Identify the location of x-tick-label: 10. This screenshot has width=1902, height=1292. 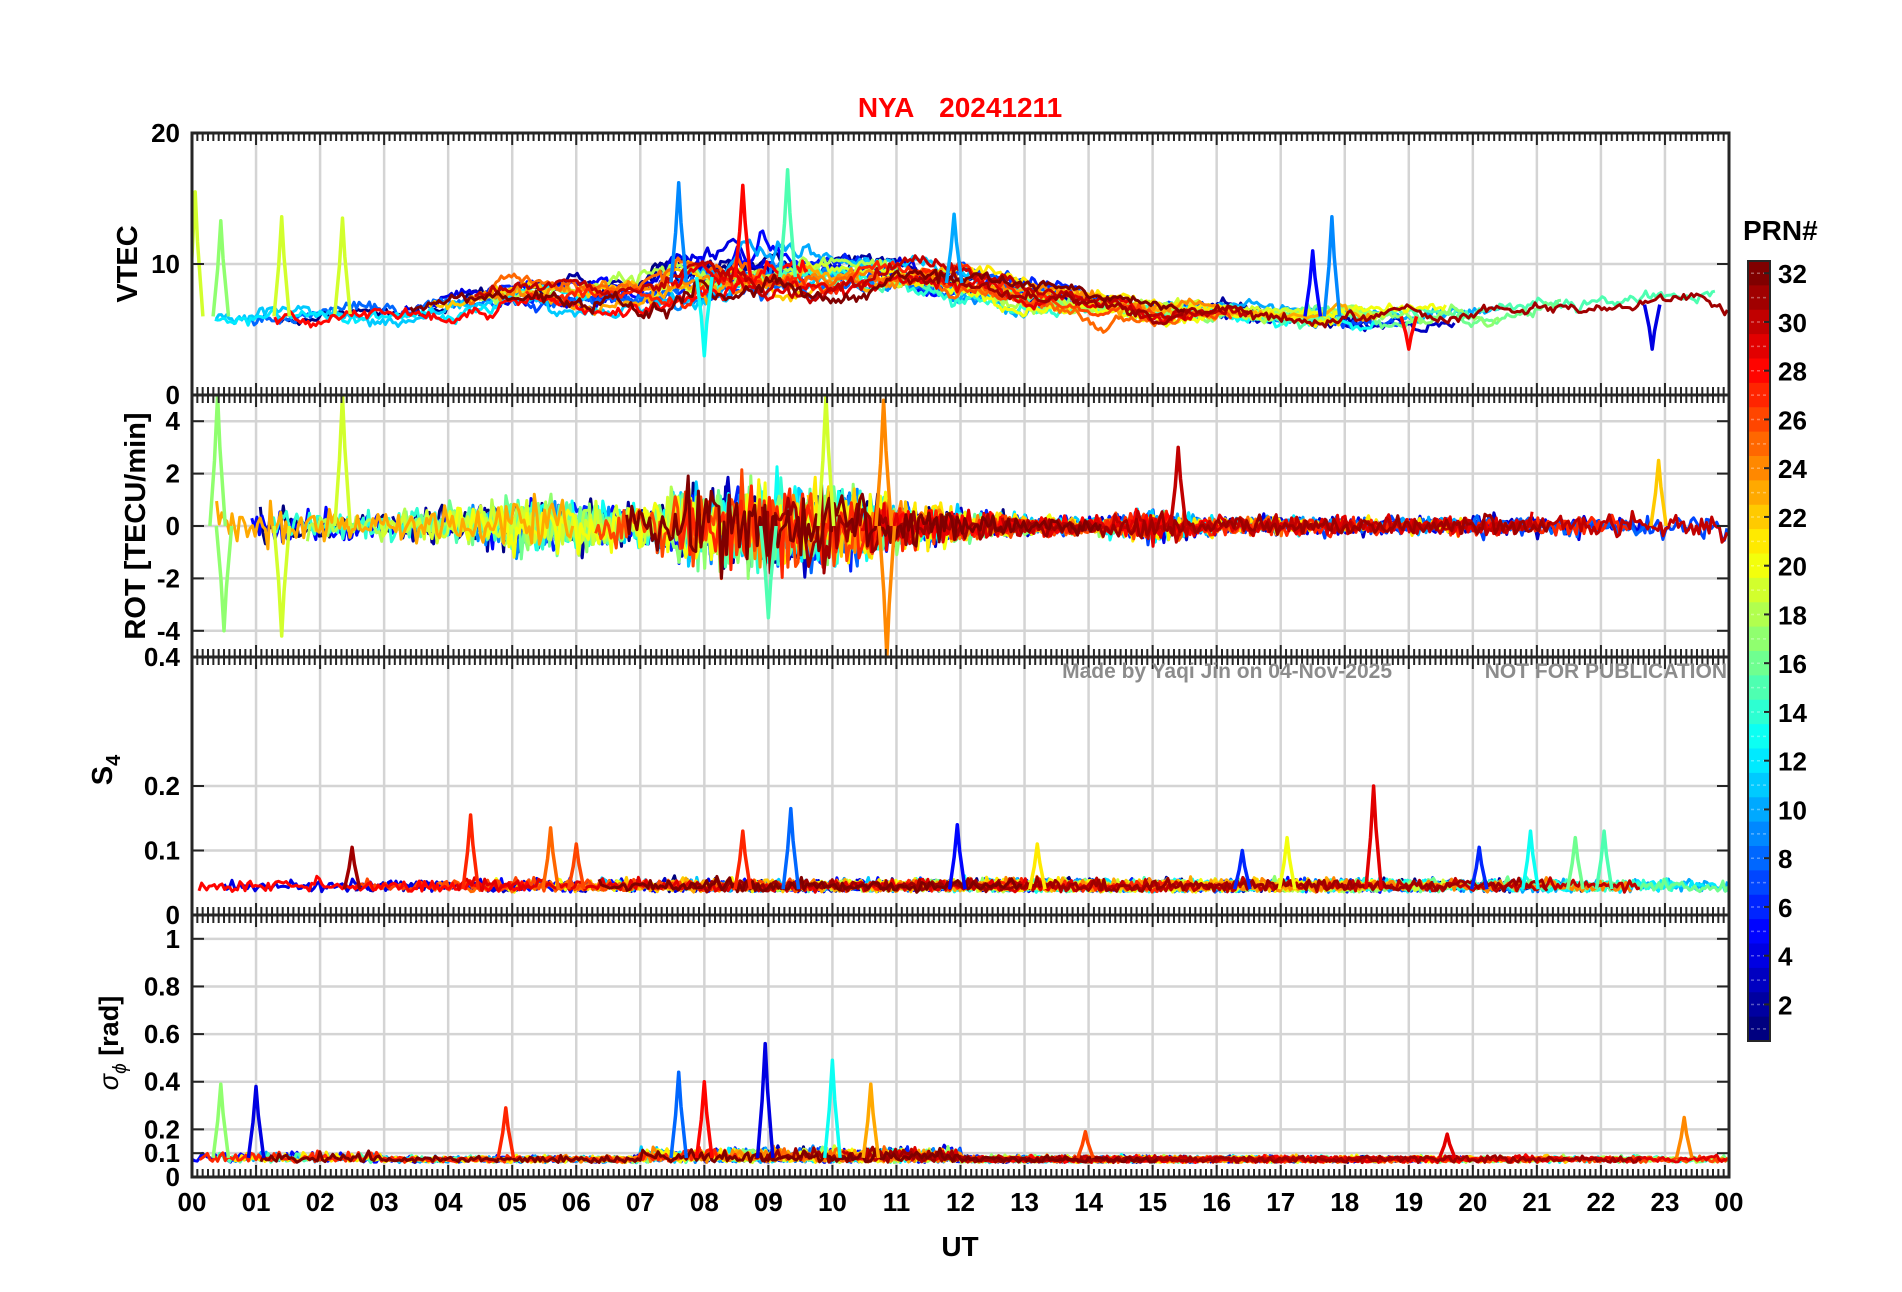
(832, 1202).